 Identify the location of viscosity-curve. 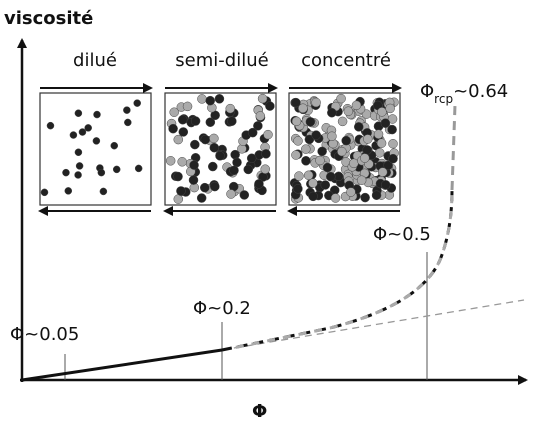
(122, 365).